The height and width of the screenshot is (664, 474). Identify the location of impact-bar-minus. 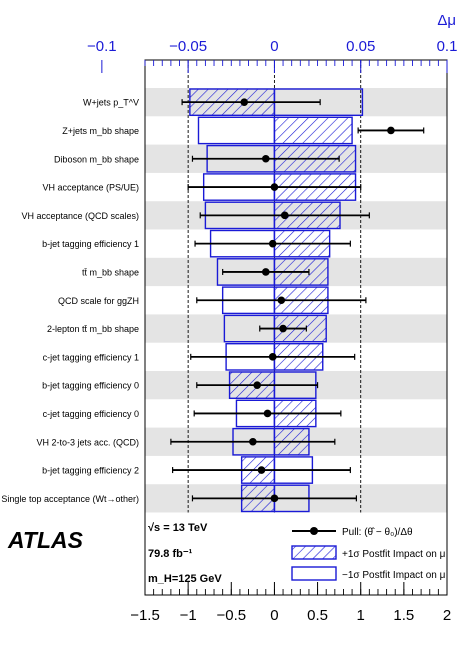
(236, 130).